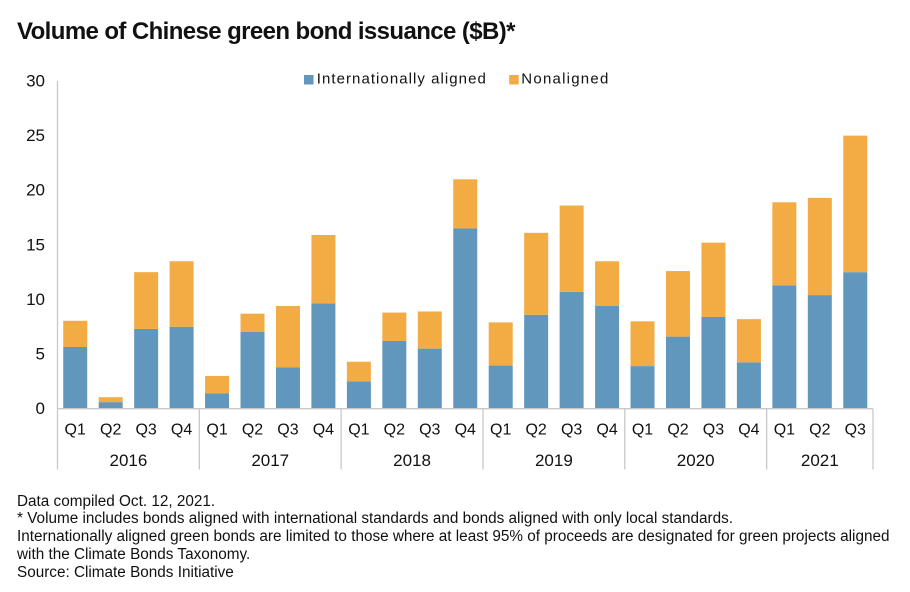  I want to click on svg-text: 2021, so click(820, 460).